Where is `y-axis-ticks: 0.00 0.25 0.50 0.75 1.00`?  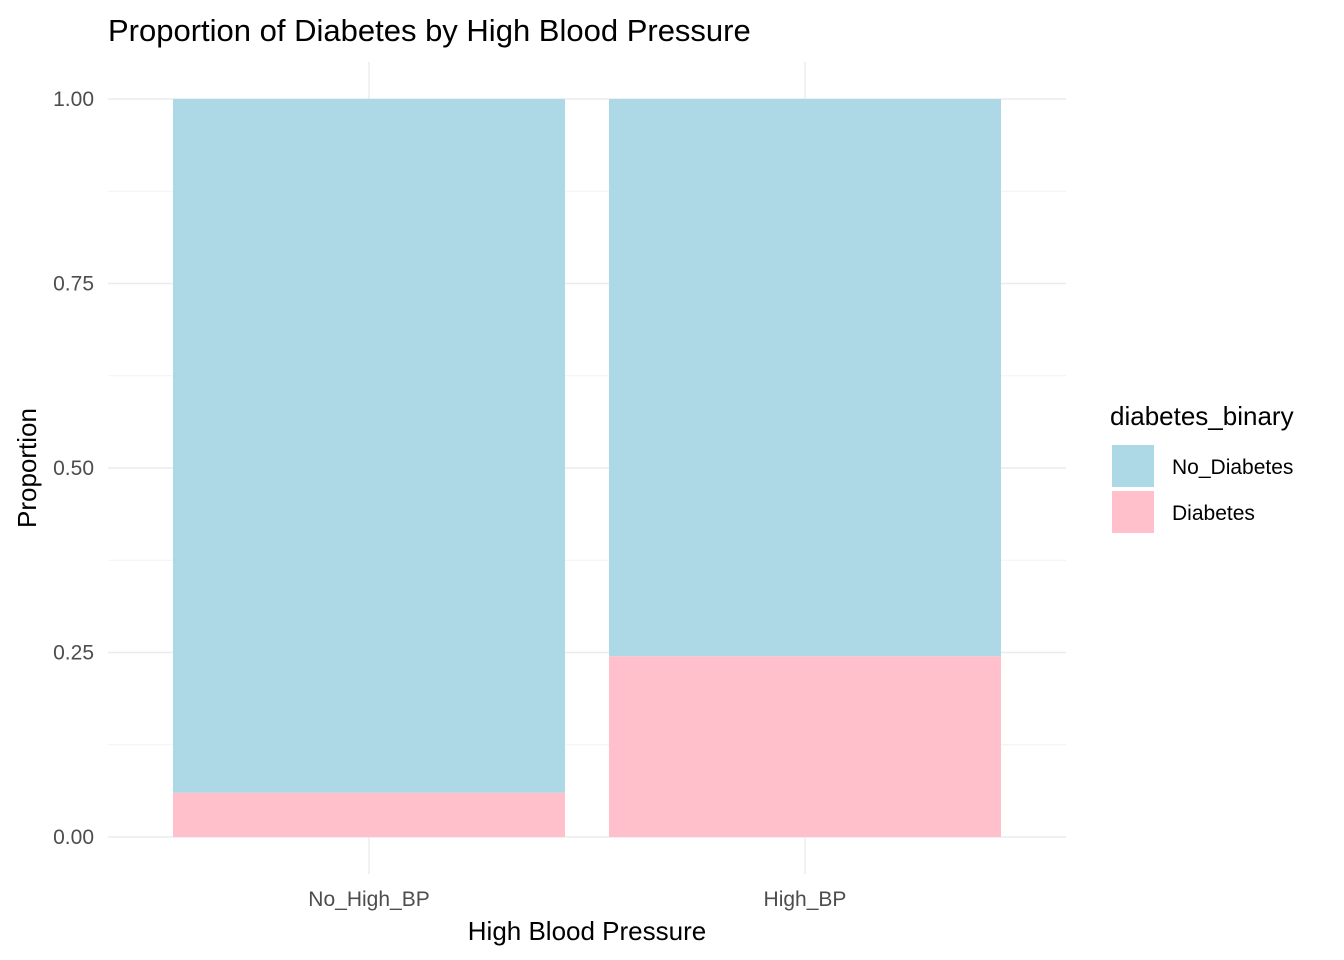
y-axis-ticks: 0.00 0.25 0.50 0.75 1.00 is located at coordinates (73, 468).